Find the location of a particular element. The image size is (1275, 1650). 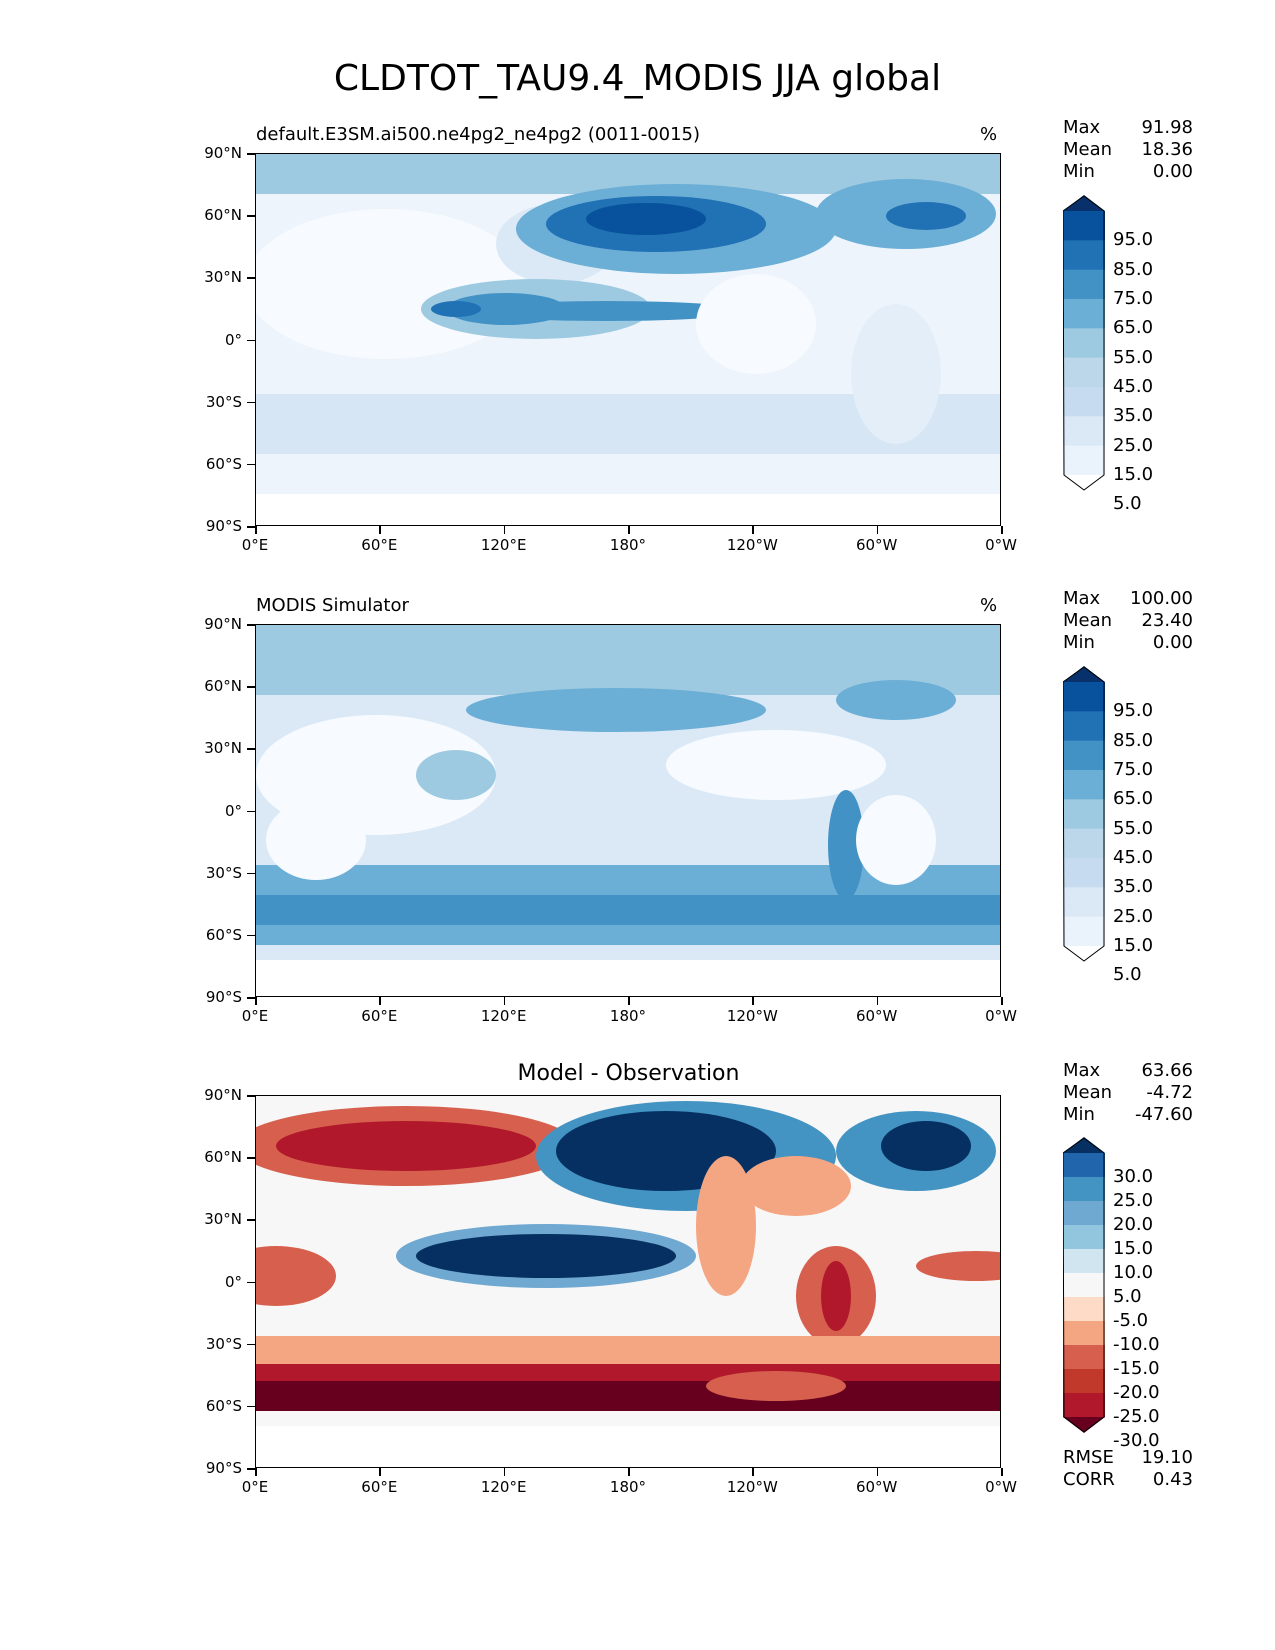

colorbar-extend-max is located at coordinates (1084, 674).